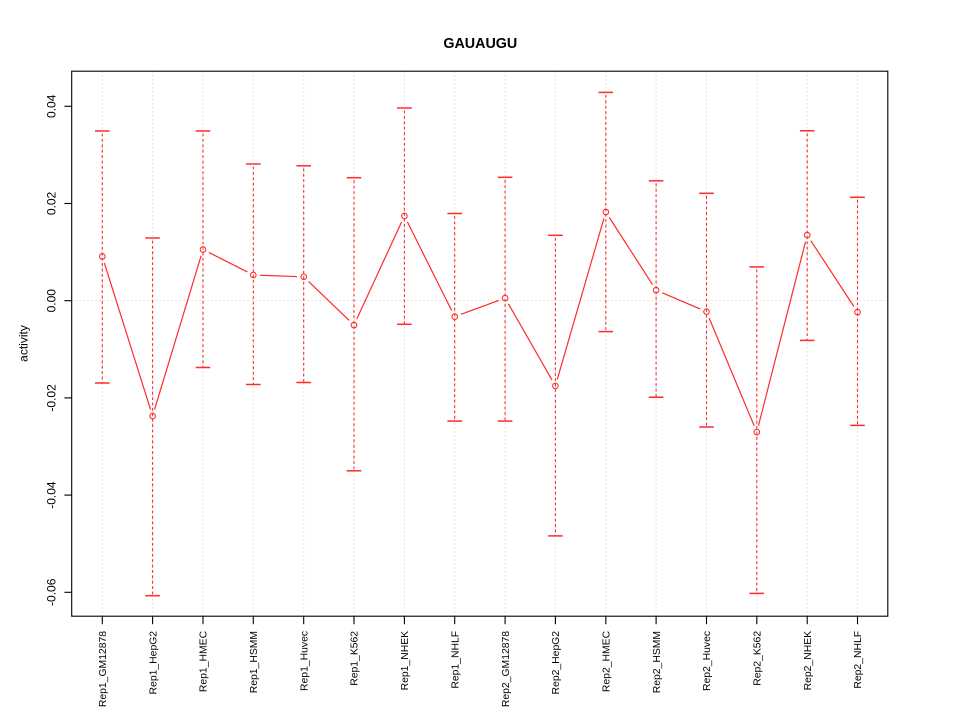 This screenshot has height=725, width=960. Describe the element at coordinates (153, 663) in the screenshot. I see `svg-text: Rep1_HepG2` at that location.